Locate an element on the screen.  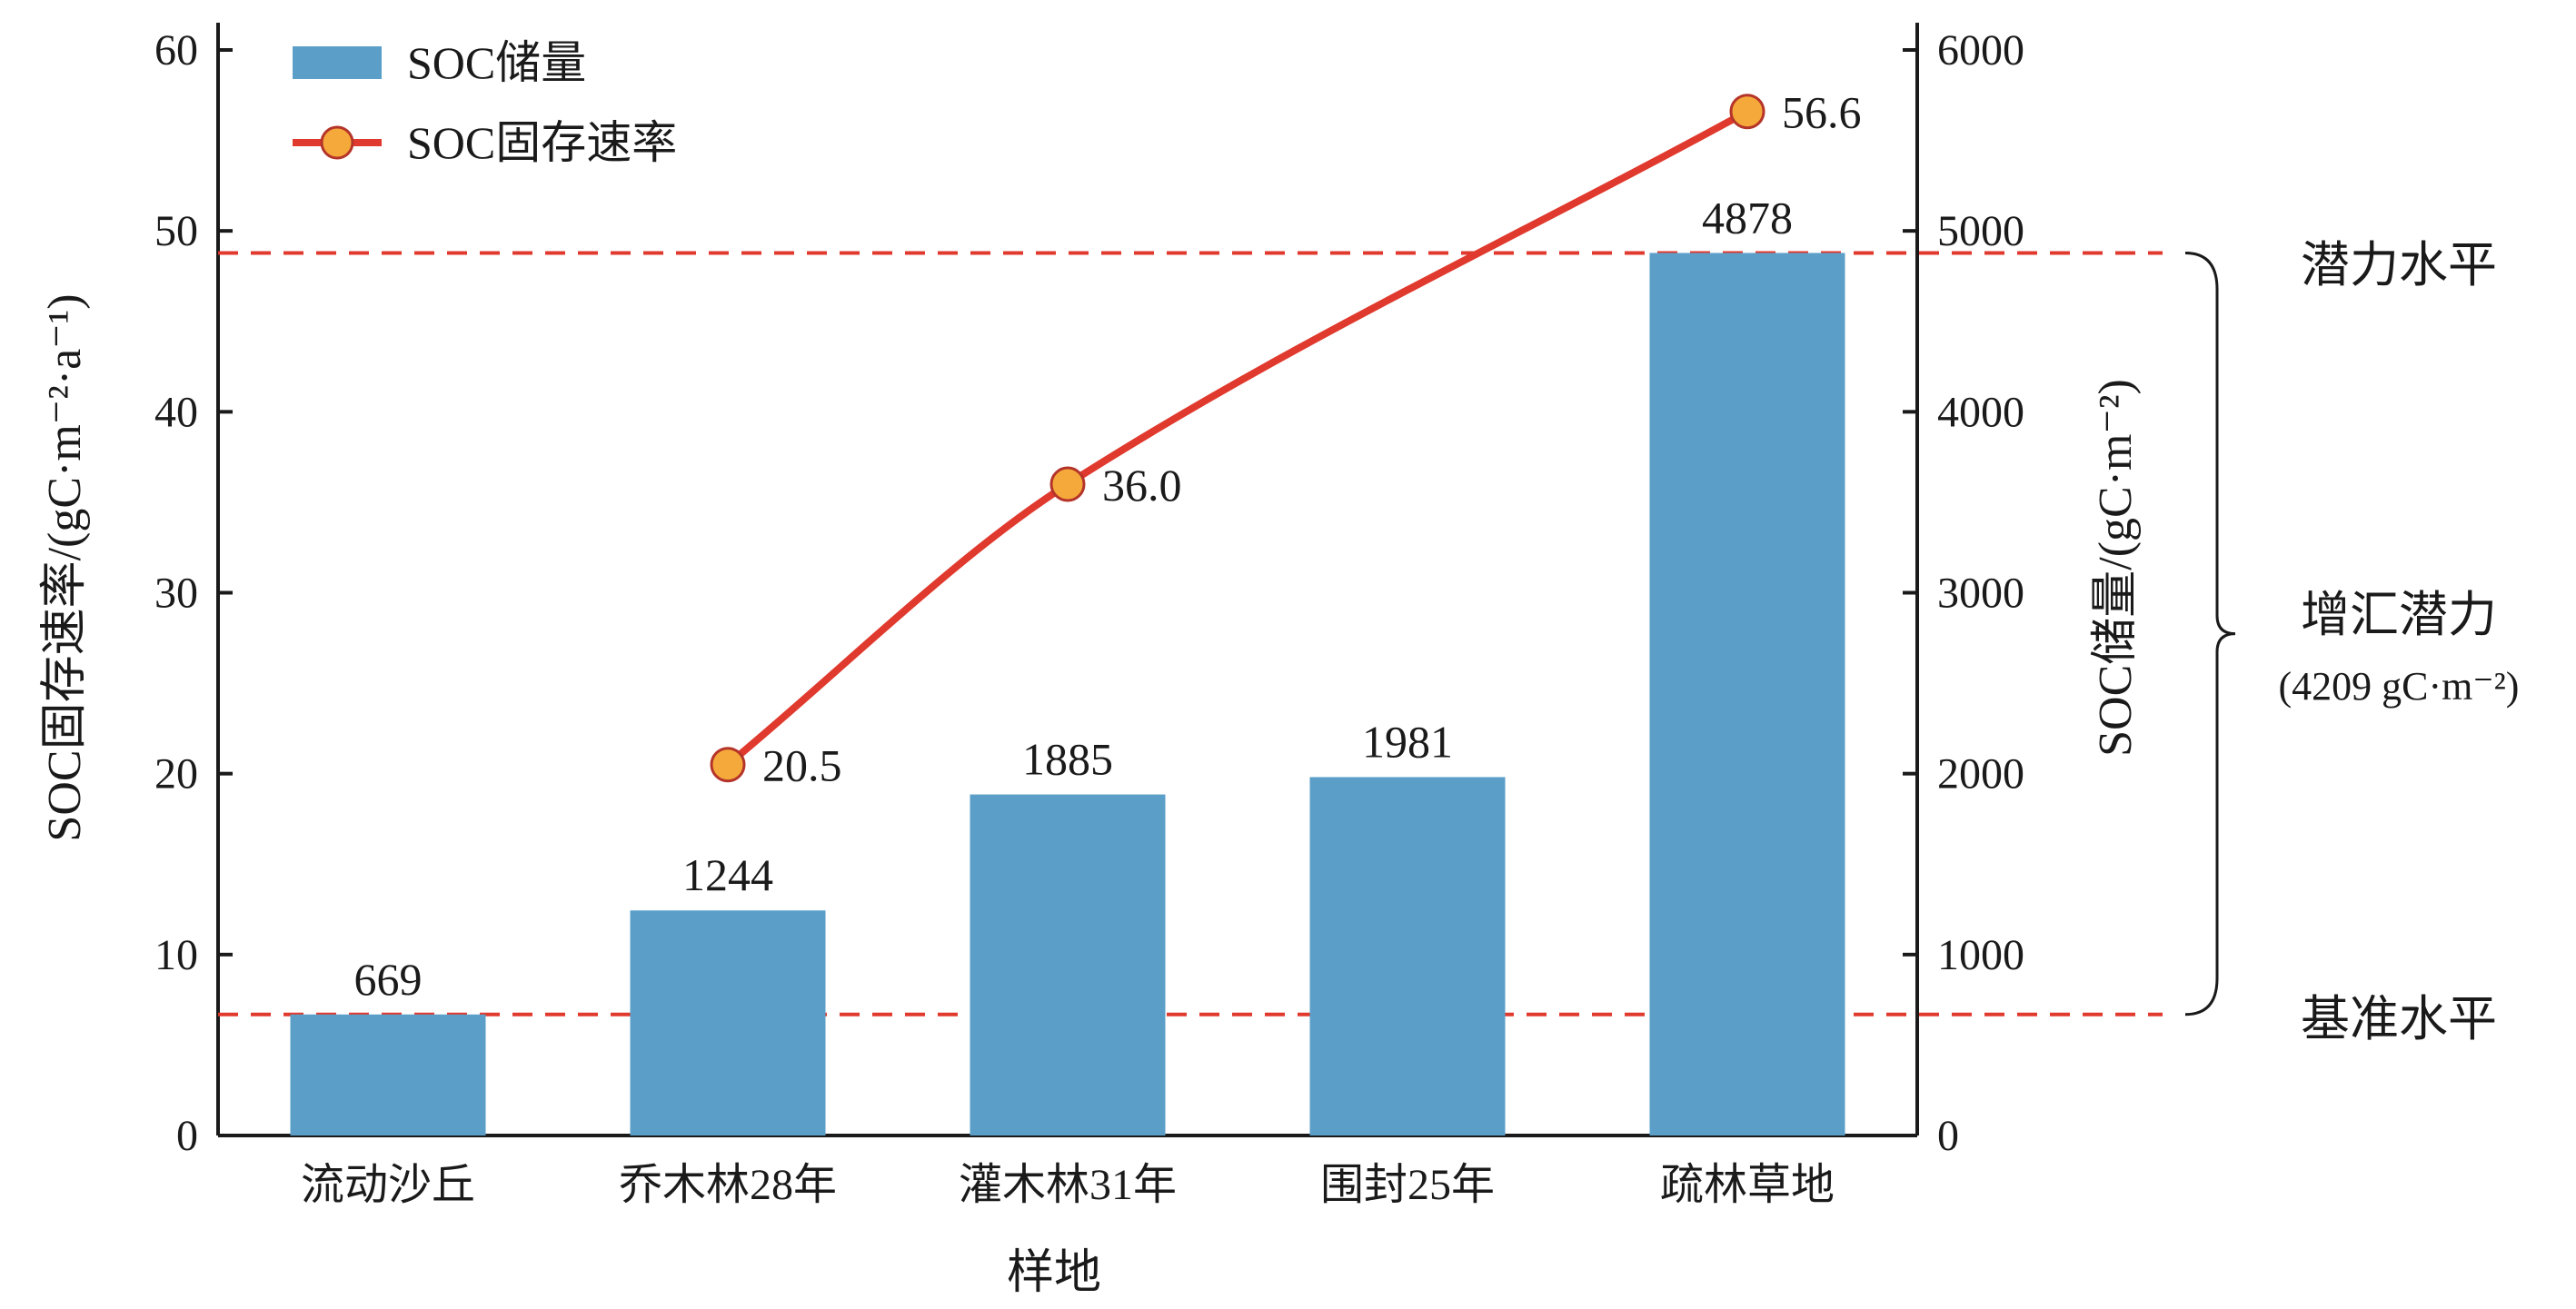
left-axis-title: SOC固存速率/(gC·m⁻²·a⁻¹) is located at coordinates (65, 567).